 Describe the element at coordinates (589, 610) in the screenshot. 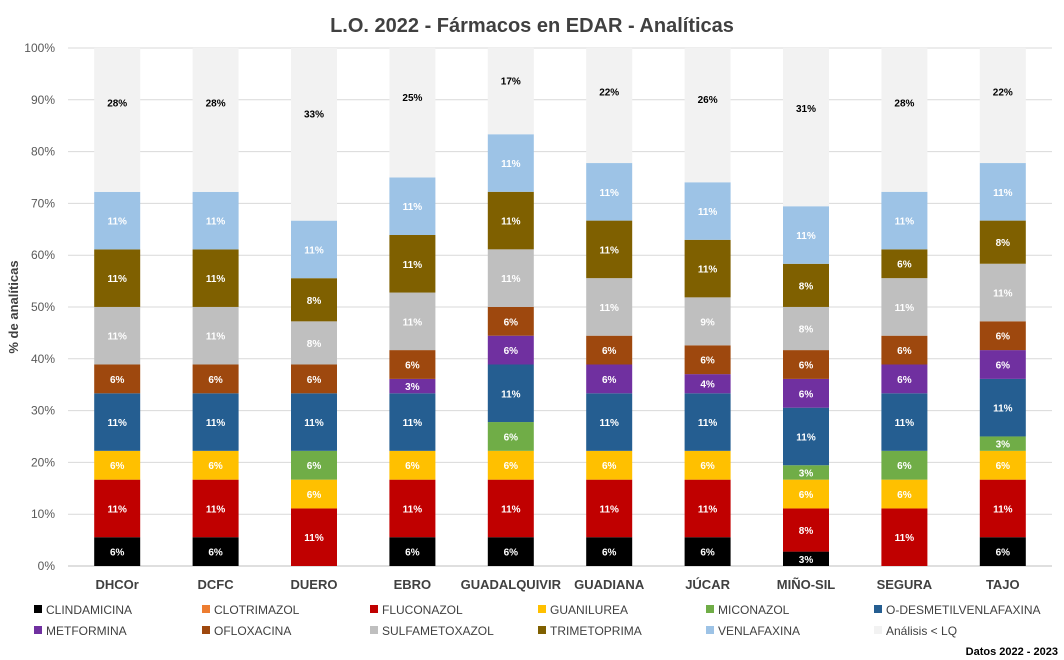

I see `legend-label: GUANILUREA` at that location.